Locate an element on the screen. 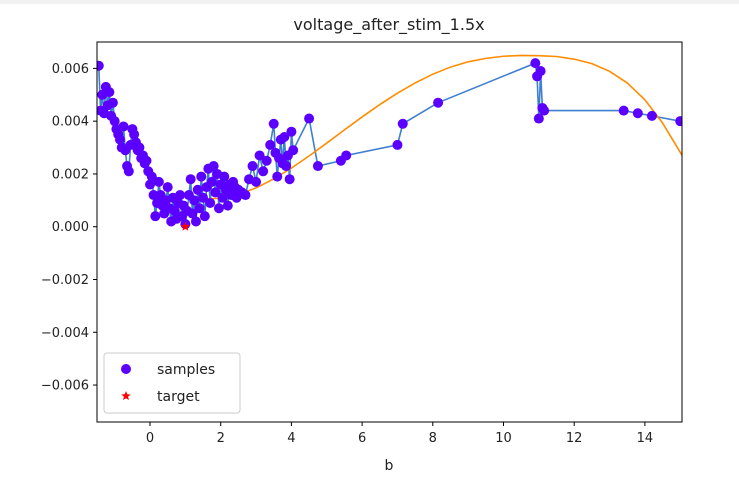  x-tick-label: 12 is located at coordinates (574, 438).